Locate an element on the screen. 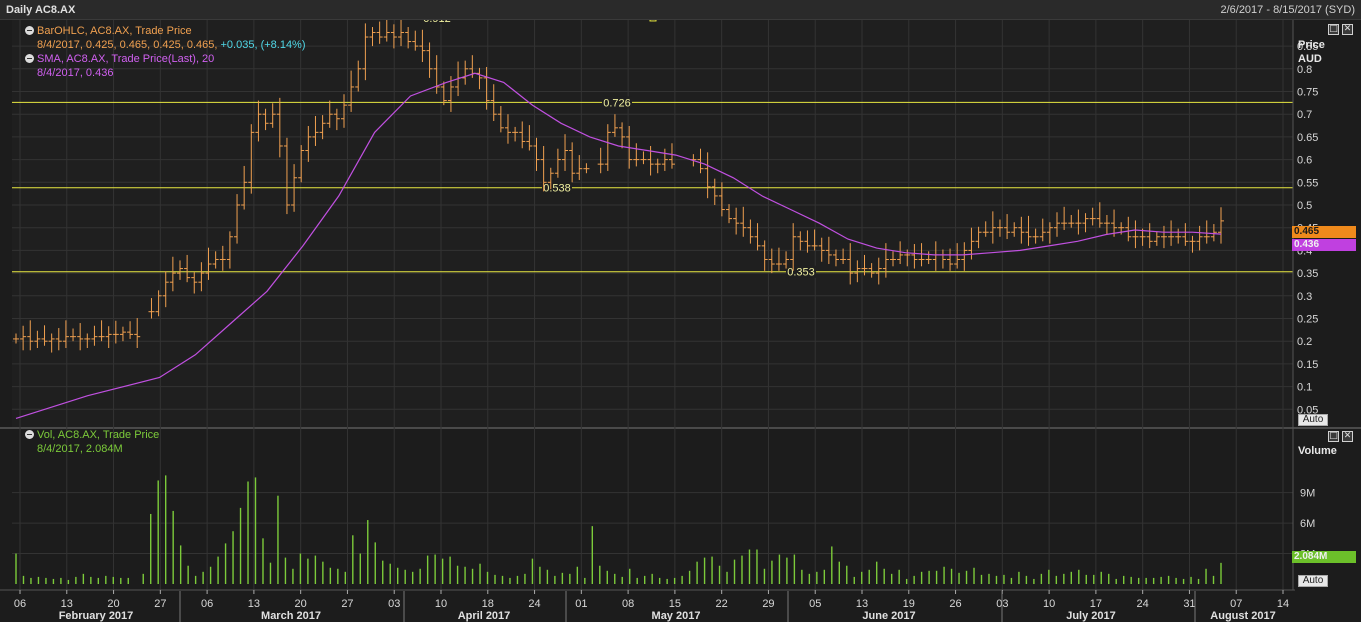 The width and height of the screenshot is (1361, 622). level-line-handle is located at coordinates (653, 21).